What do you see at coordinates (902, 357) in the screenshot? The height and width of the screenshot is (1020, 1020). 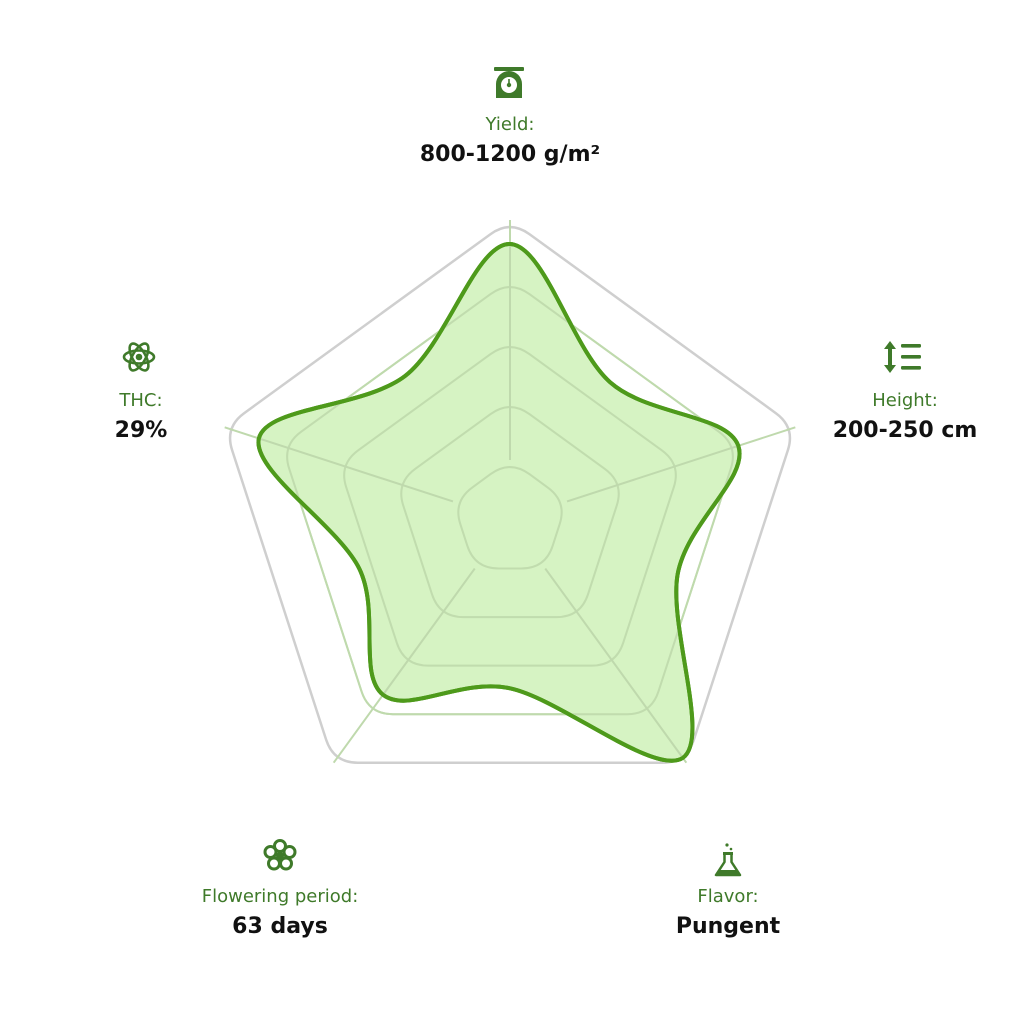 I see `height-list-icon` at bounding box center [902, 357].